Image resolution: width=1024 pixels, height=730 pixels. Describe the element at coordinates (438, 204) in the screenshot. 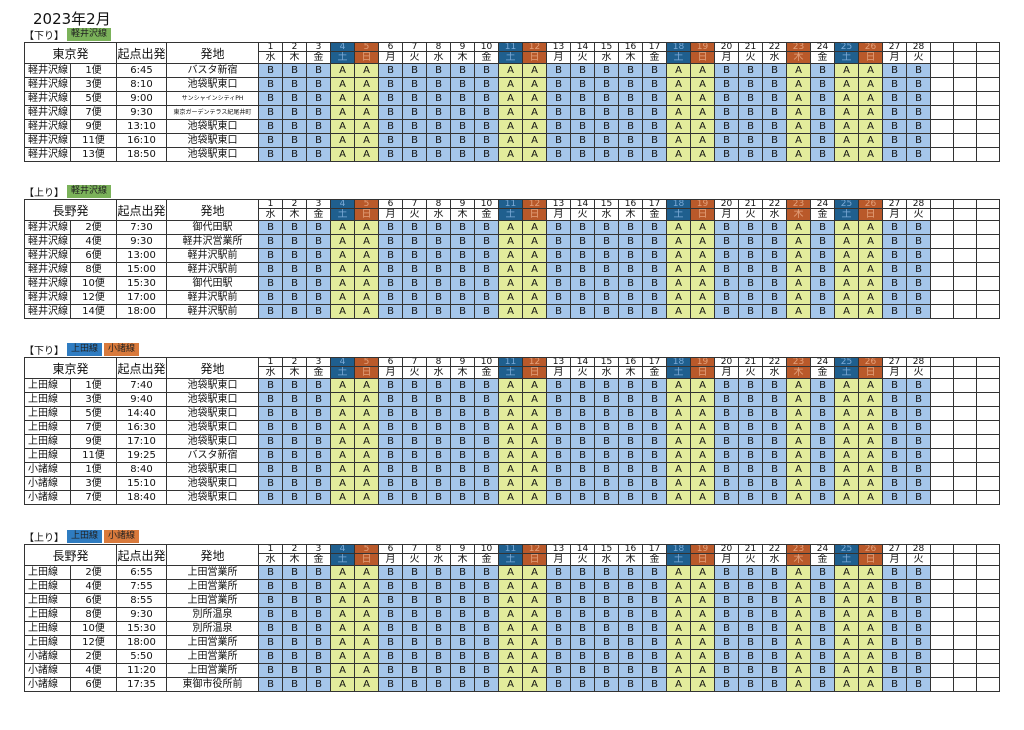

I see `day-number: 8` at that location.